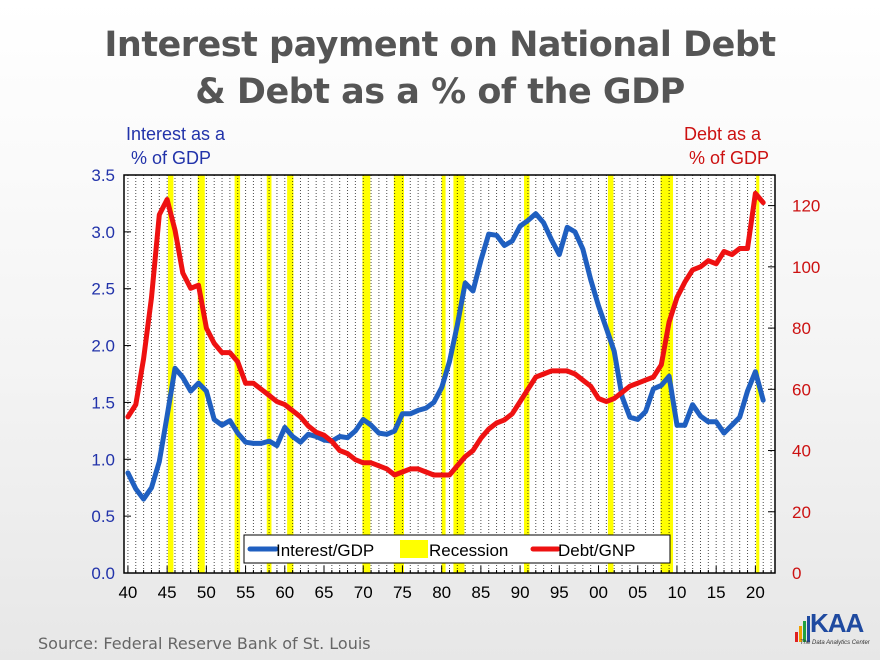 This screenshot has width=880, height=660. I want to click on logo-word: KAA, so click(837, 623).